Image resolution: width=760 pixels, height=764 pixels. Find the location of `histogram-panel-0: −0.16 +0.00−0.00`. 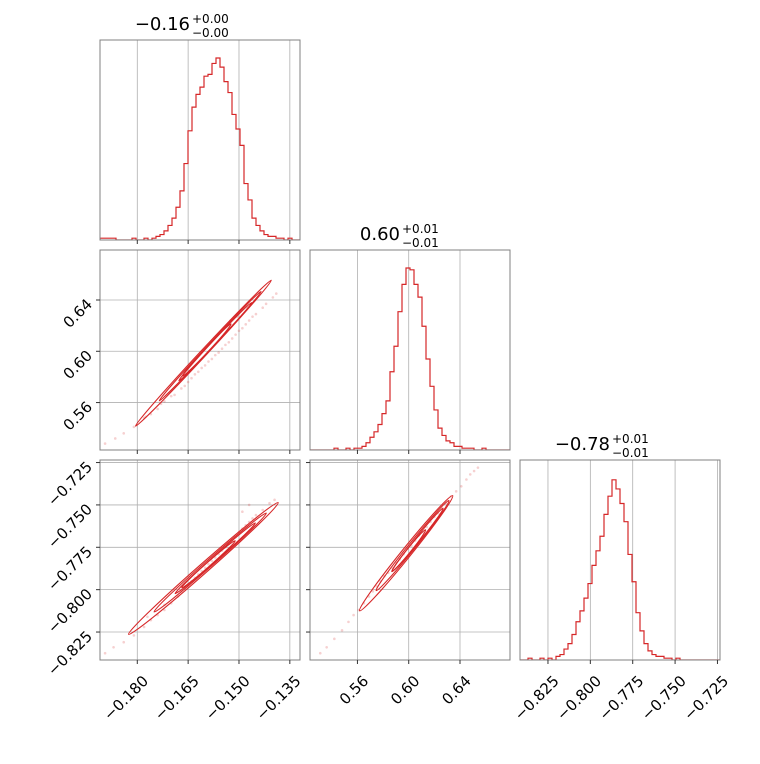

histogram-panel-0: −0.16 +0.00−0.00 is located at coordinates (200, 128).